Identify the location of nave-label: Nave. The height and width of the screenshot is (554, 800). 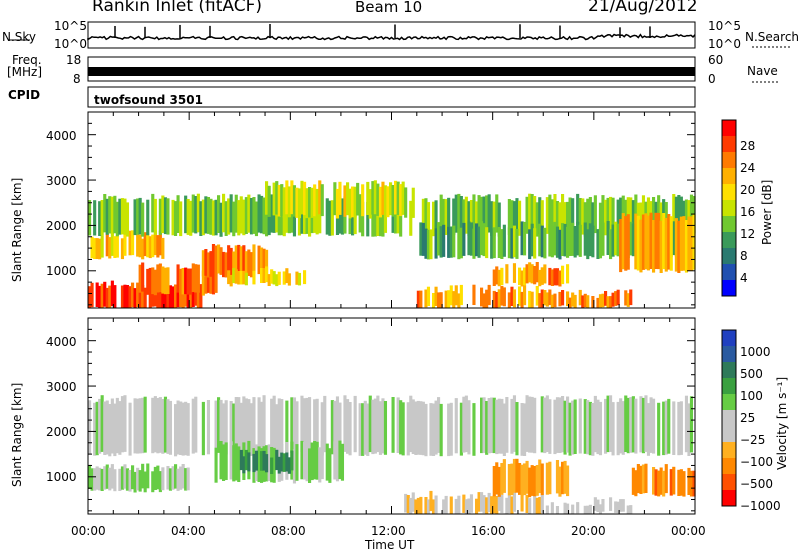
(762, 71).